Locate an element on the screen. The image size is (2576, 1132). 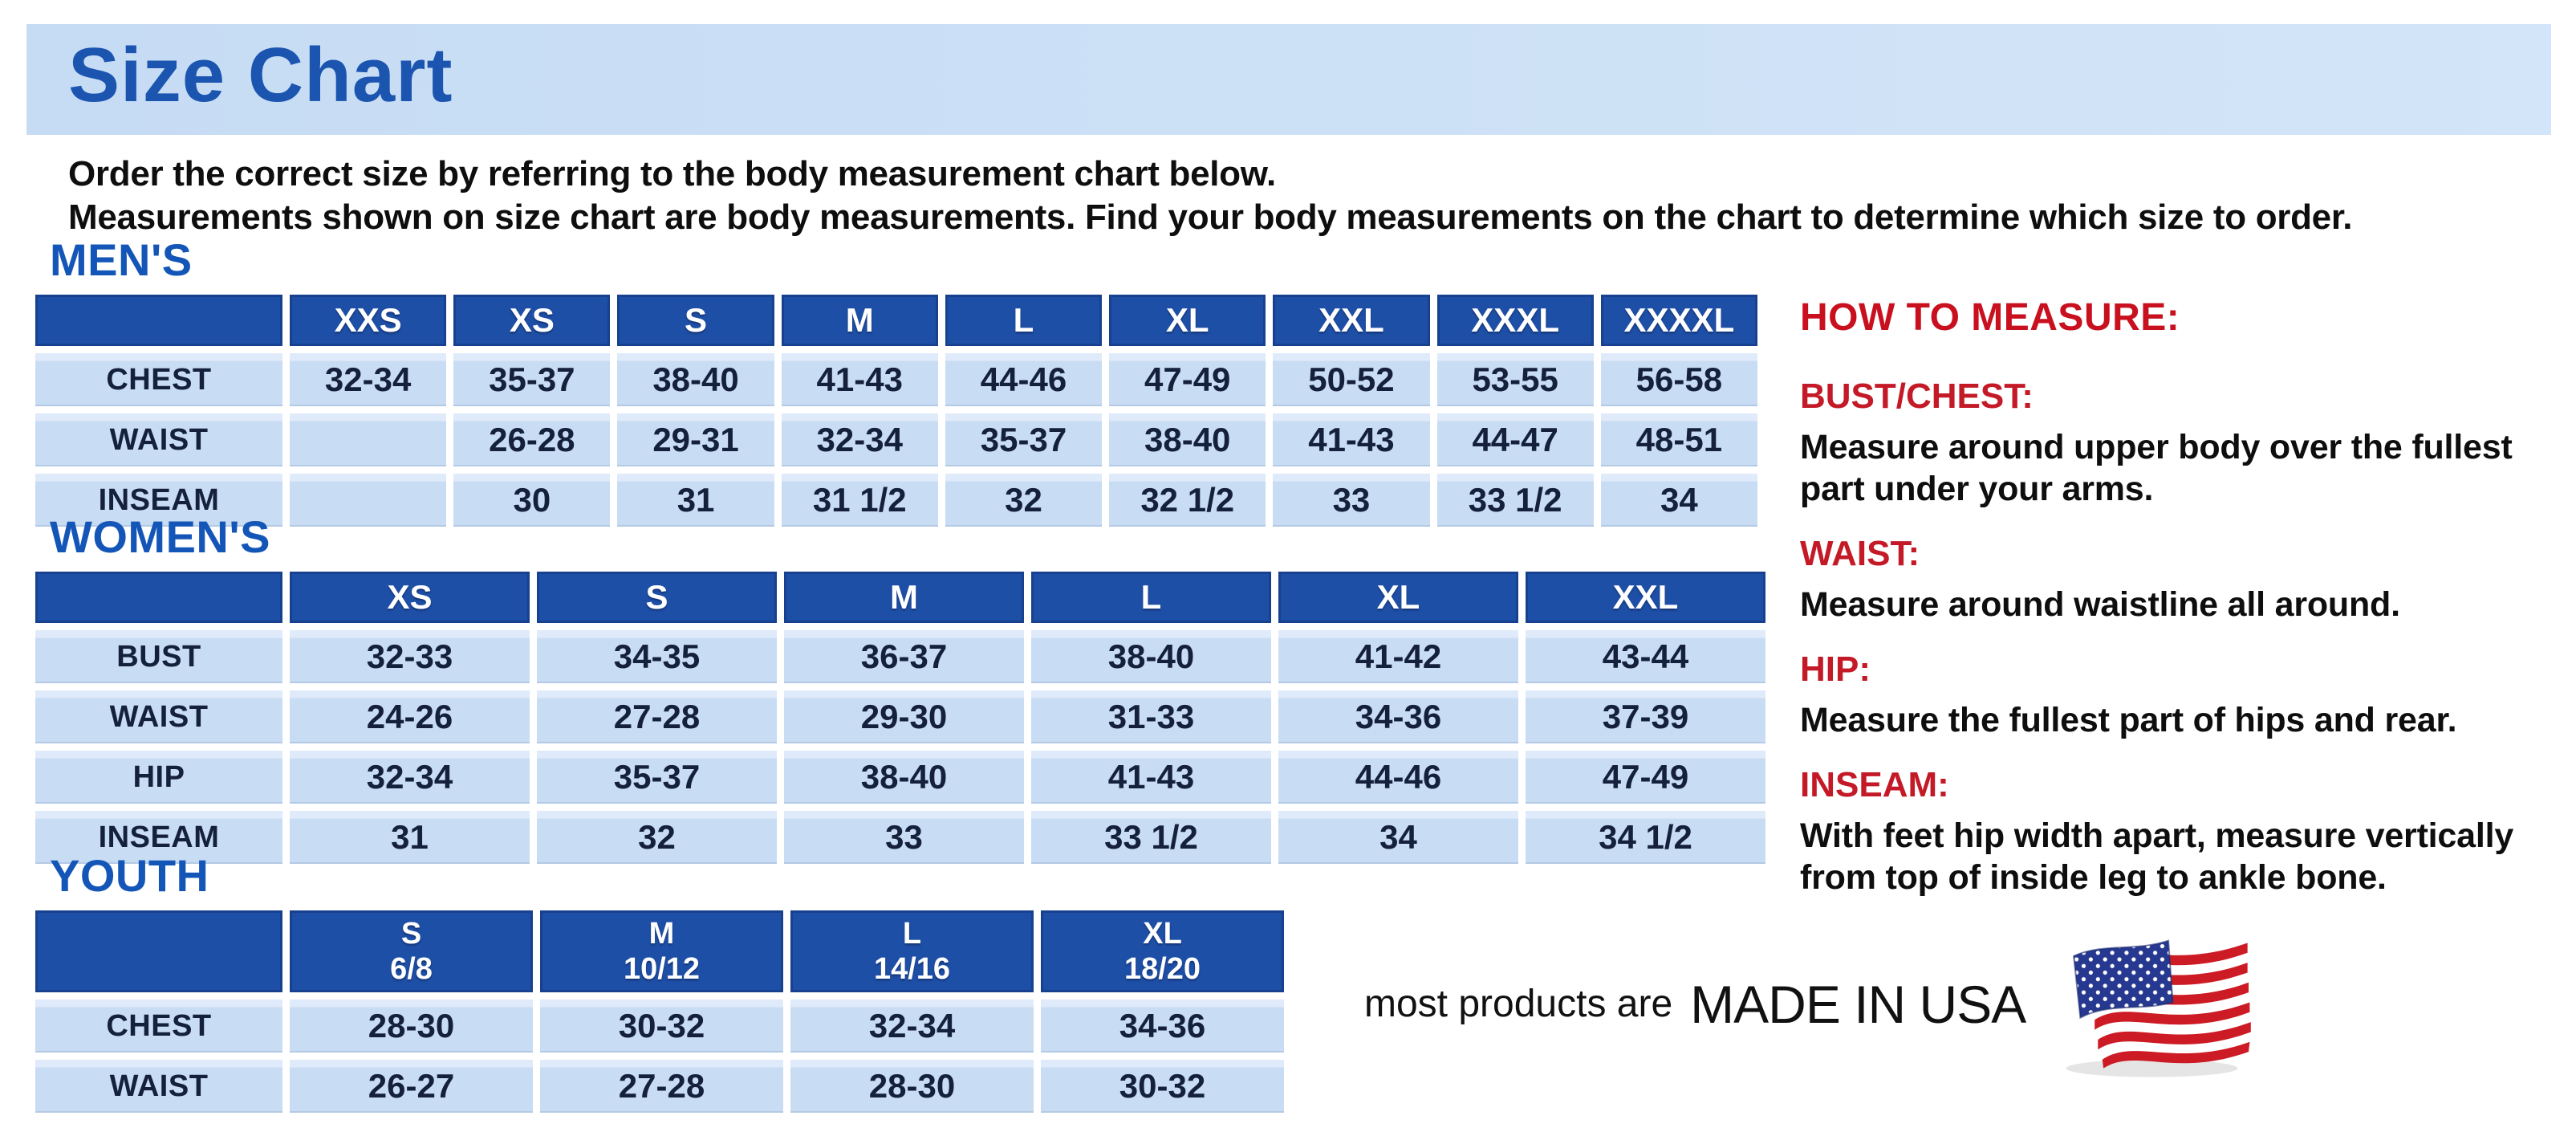
mens-cell: 44-46 is located at coordinates (1024, 379).